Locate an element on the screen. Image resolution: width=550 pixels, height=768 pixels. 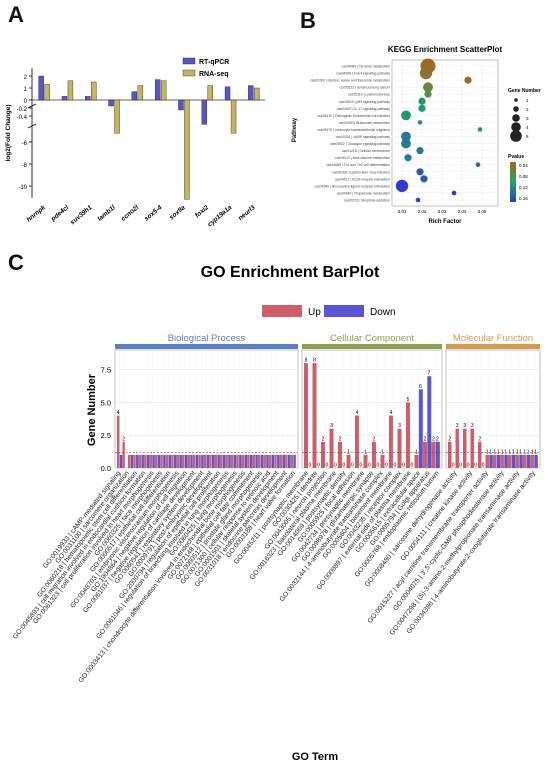
c-bar-up-value: 8 is located at coordinates (314, 361).